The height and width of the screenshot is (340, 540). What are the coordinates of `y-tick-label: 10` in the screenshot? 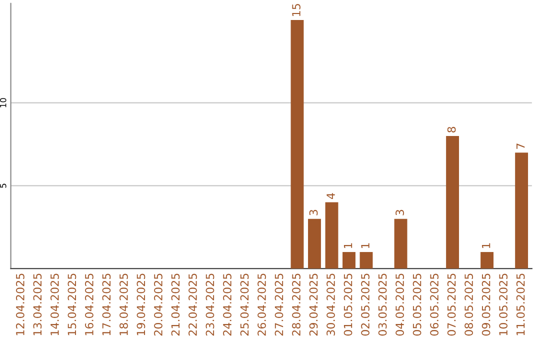 It's located at (3, 103).